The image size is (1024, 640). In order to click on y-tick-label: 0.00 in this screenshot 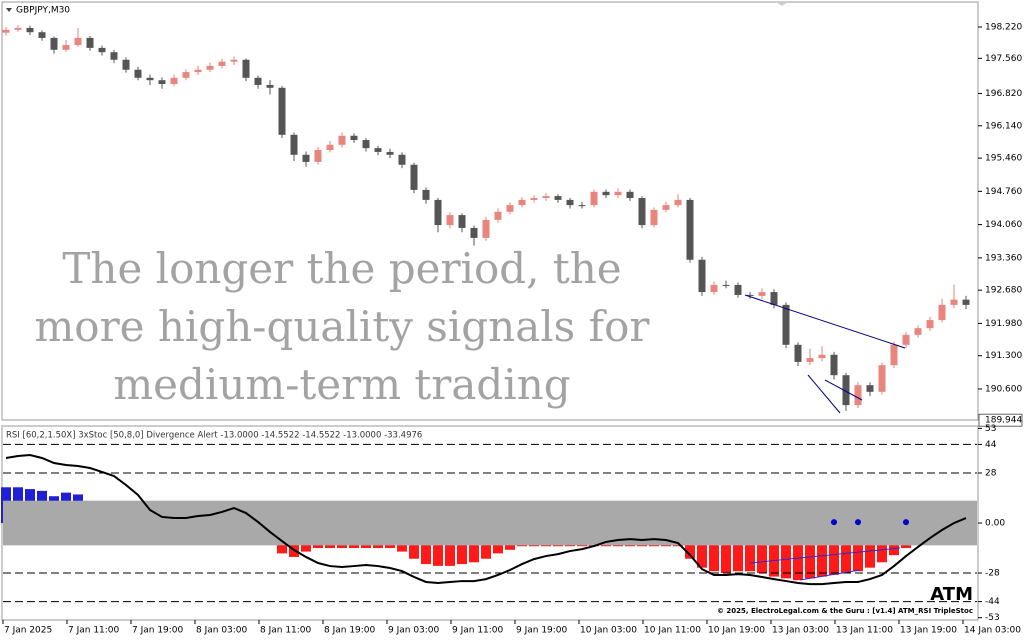, I will do `click(995, 524)`.